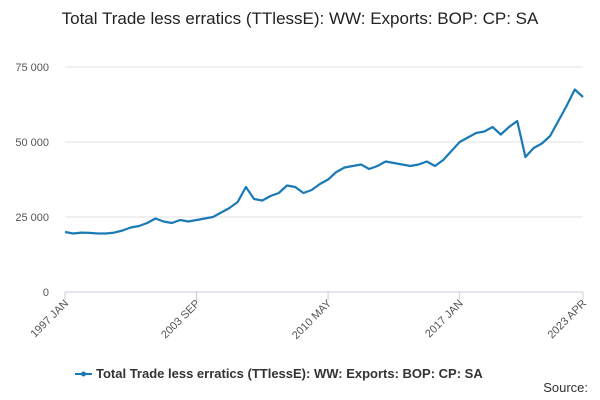 The width and height of the screenshot is (600, 400). What do you see at coordinates (444, 319) in the screenshot?
I see `x-tick-label: 2017 JAN` at bounding box center [444, 319].